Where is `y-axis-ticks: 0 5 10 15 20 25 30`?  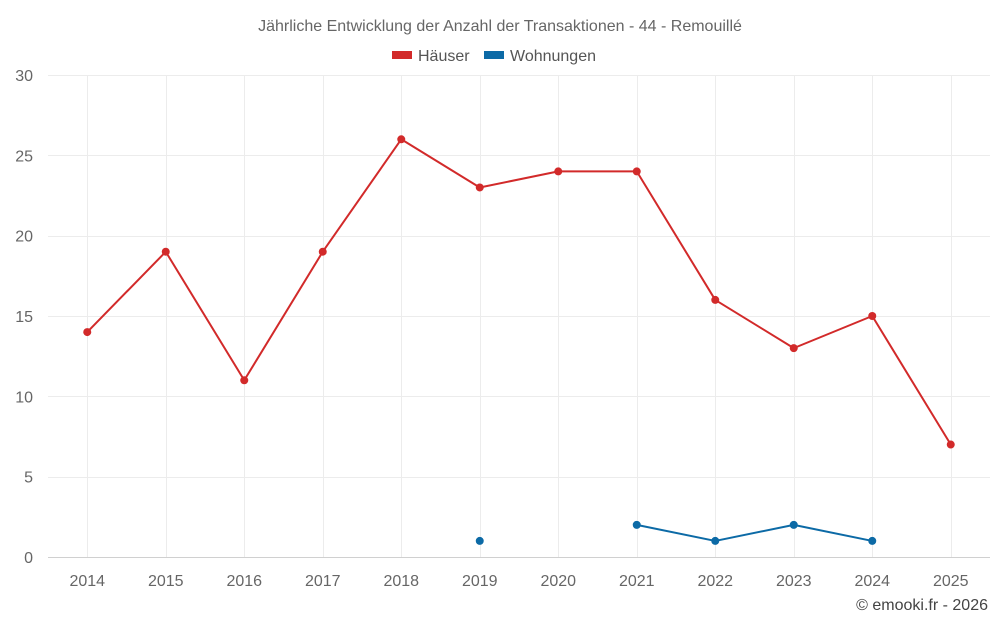 y-axis-ticks: 0 5 10 15 20 25 30 is located at coordinates (24, 317).